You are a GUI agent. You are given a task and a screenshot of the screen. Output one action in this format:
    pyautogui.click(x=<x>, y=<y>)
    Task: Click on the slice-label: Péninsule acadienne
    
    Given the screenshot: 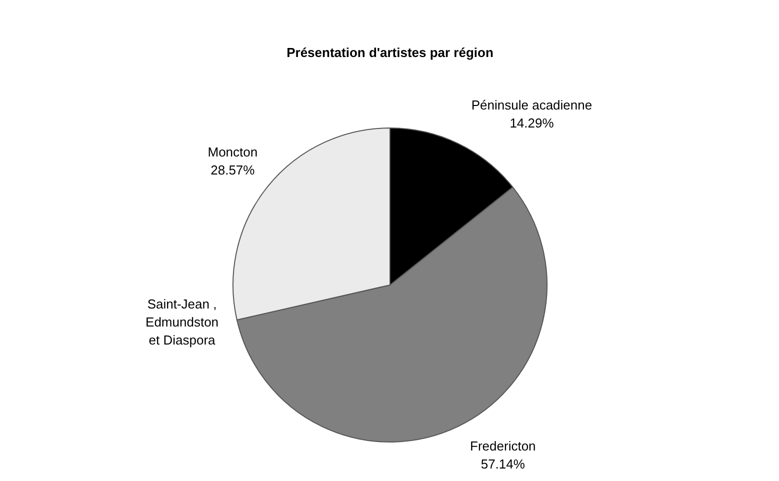 What is the action you would take?
    pyautogui.click(x=531, y=105)
    